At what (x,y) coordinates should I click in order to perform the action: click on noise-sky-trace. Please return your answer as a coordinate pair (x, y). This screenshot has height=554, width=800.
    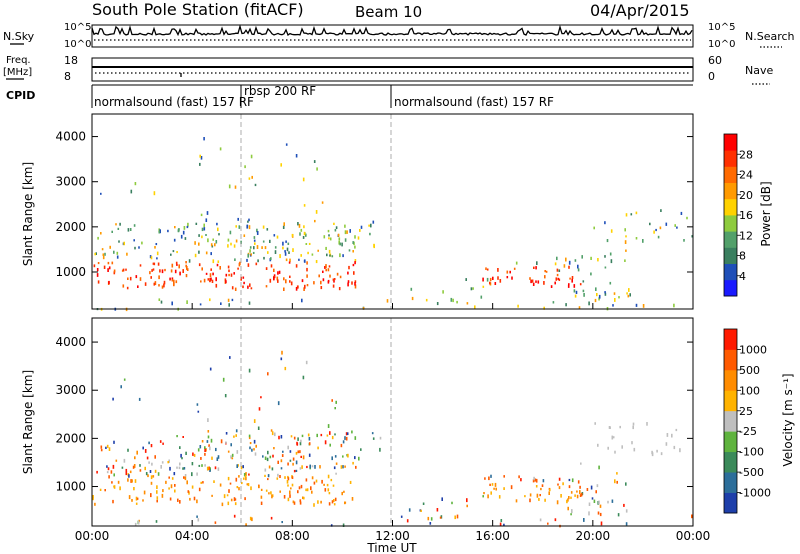
    Looking at the image, I should click on (392, 30).